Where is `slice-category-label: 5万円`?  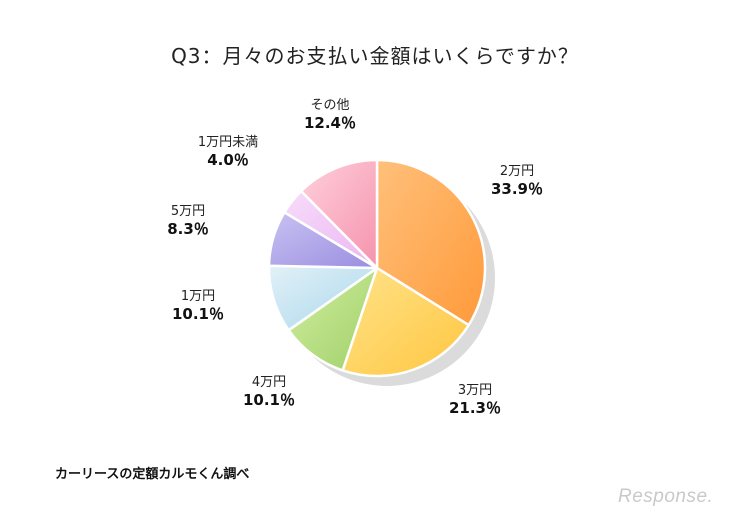
slice-category-label: 5万円 is located at coordinates (188, 211).